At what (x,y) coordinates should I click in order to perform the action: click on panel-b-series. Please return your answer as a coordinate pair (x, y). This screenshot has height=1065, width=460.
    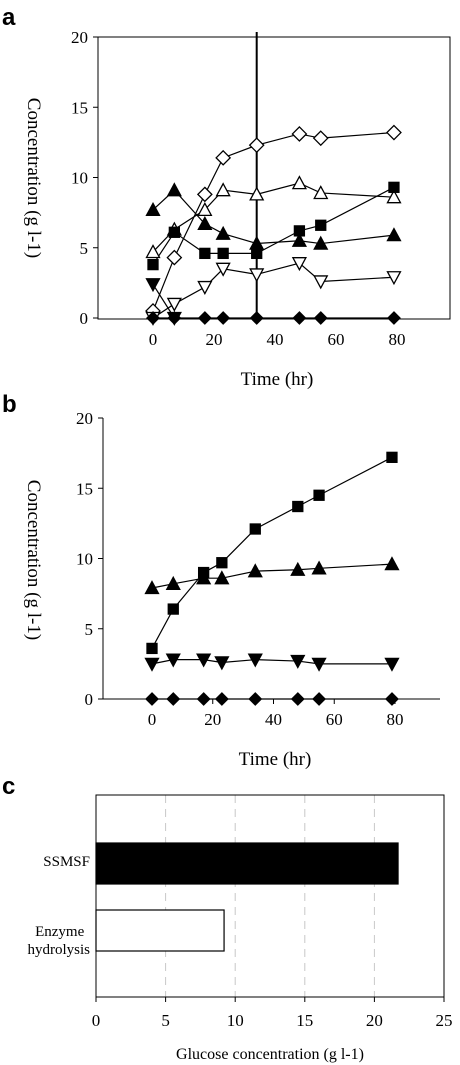
    Looking at the image, I should click on (272, 578).